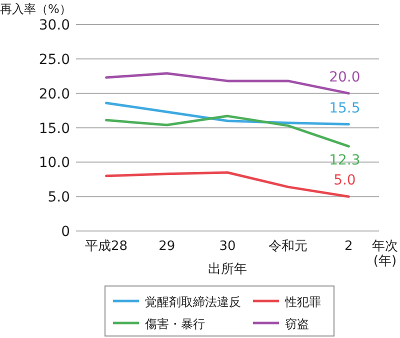  I want to click on text: 年次 (年), so click(385, 254).